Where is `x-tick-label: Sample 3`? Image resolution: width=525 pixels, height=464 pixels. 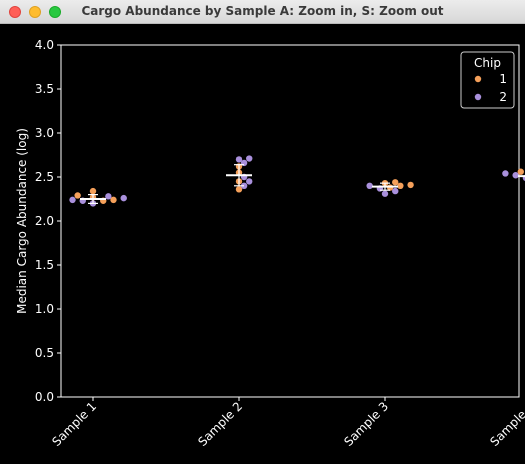 x-tick-label: Sample 3 is located at coordinates (366, 424).